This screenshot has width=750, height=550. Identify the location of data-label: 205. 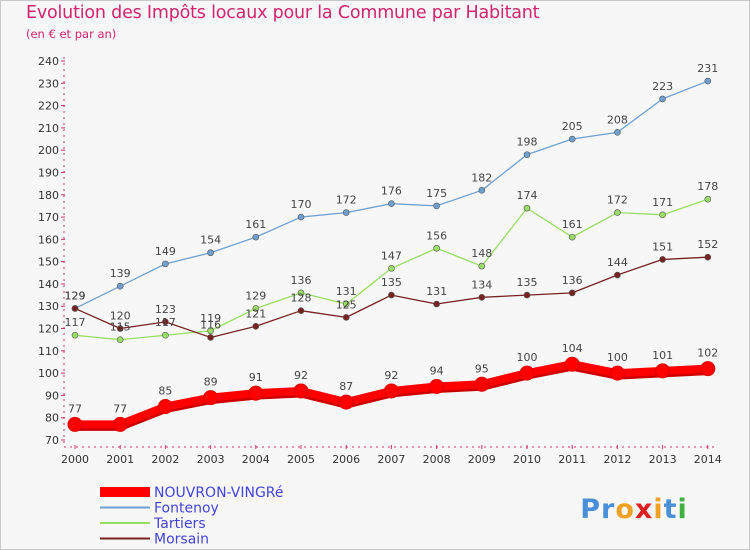
(572, 126).